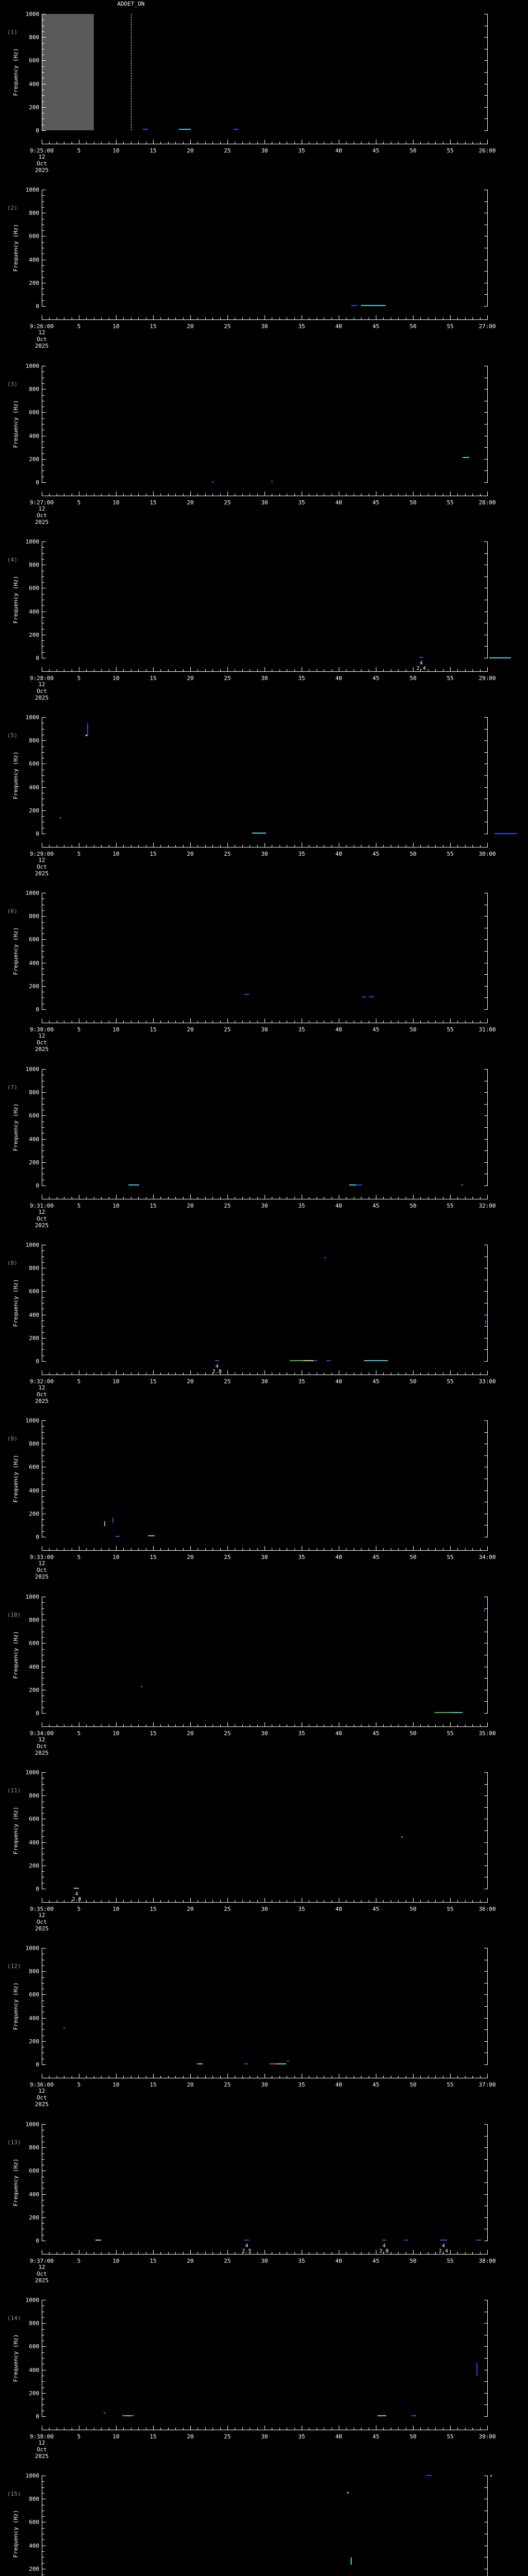  I want to click on x-tick-label: 10, so click(116, 502).